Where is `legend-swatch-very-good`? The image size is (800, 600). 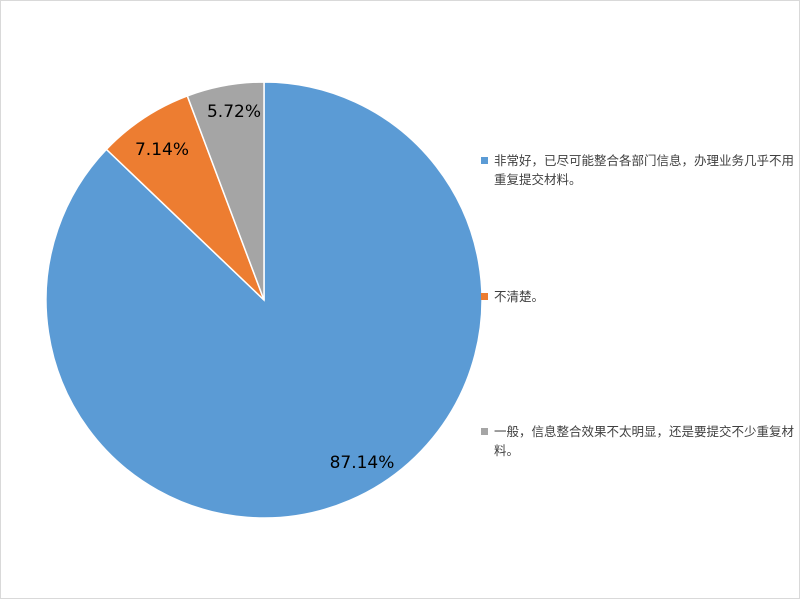
legend-swatch-very-good is located at coordinates (484, 160).